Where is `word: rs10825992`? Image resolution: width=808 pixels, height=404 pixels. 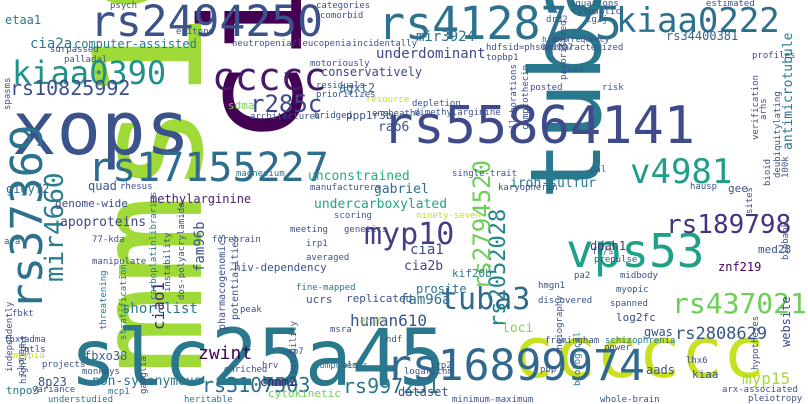
word: rs10825992 is located at coordinates (70, 88).